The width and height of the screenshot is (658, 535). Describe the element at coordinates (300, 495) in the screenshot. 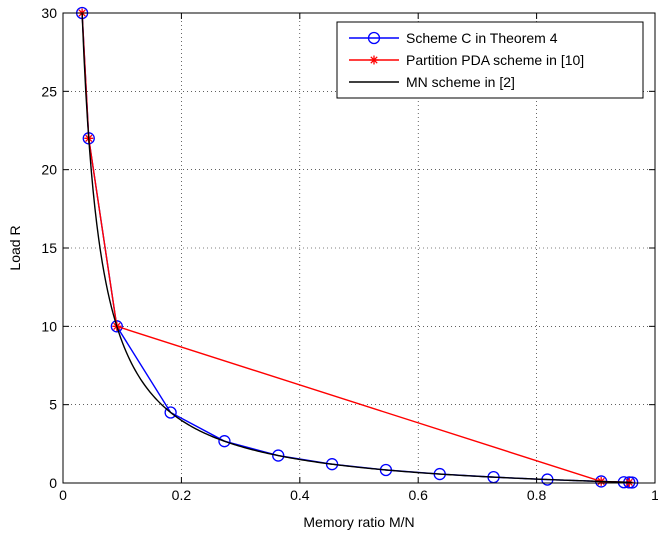

I see `x-tick-label: 0.4` at that location.